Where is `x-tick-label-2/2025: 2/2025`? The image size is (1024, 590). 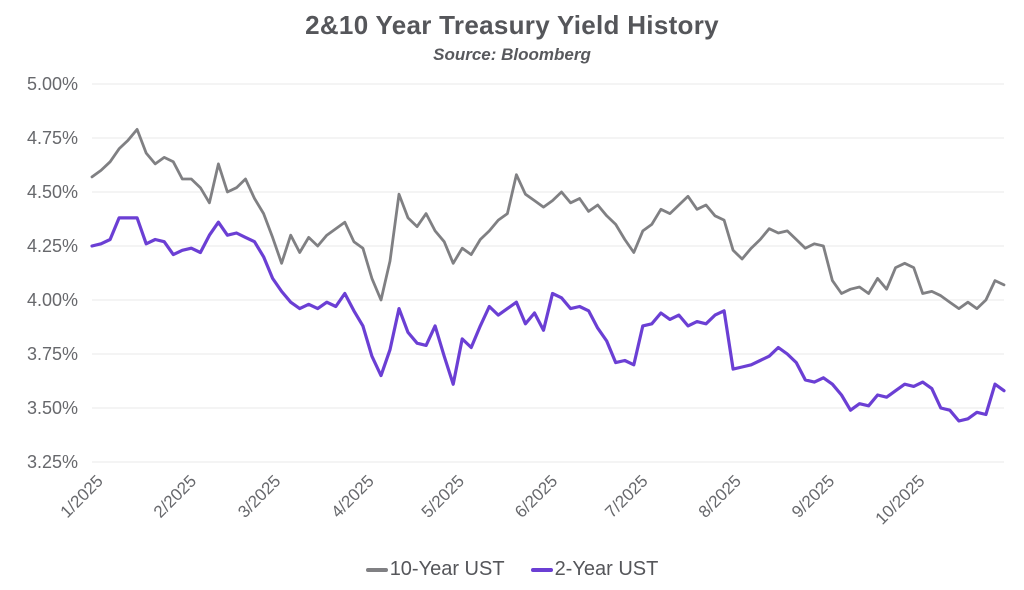 x-tick-label-2/2025: 2/2025 is located at coordinates (175, 496).